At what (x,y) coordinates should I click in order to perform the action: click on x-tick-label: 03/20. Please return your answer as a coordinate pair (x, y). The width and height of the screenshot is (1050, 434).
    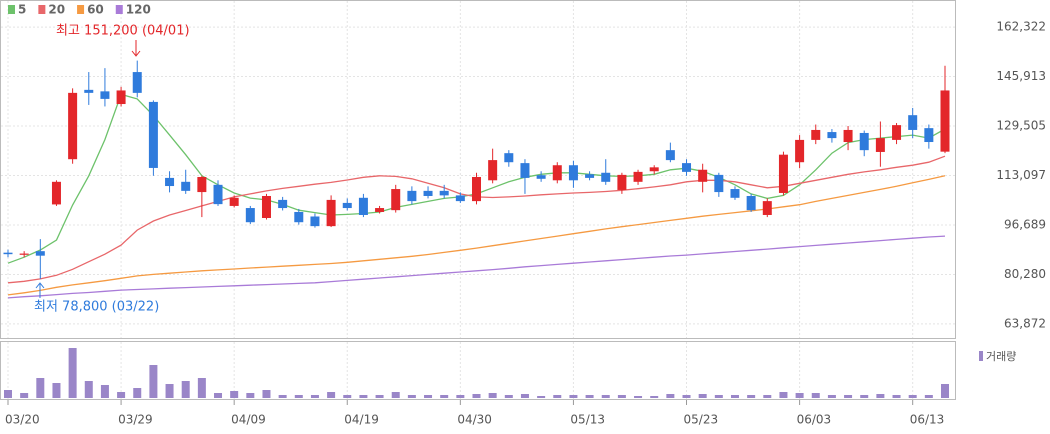
    Looking at the image, I should click on (22, 420).